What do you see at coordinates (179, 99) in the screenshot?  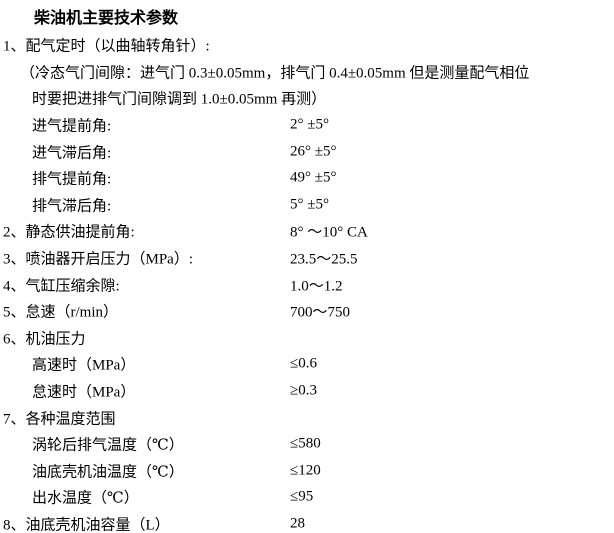 I see `param-label: 时要把进排气门间隙调到 1.0±0.05mm 再测）` at bounding box center [179, 99].